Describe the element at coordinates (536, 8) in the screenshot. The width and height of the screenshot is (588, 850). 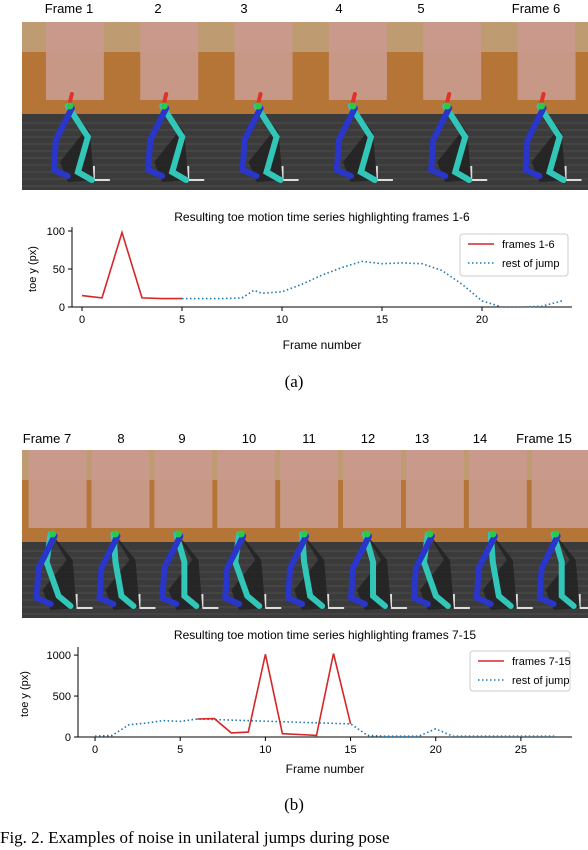
I see `frame-label: Frame 6` at that location.